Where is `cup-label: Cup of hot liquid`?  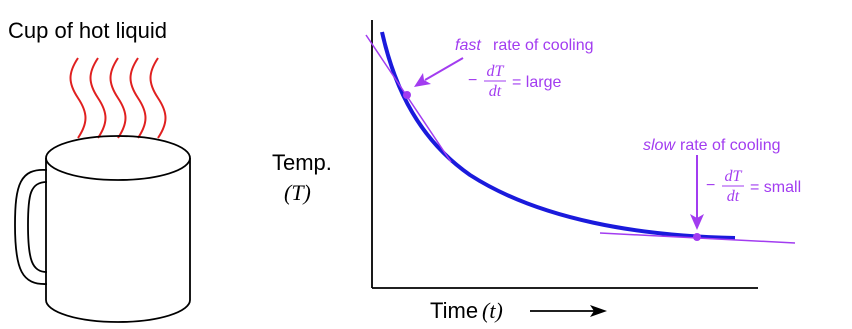
cup-label: Cup of hot liquid is located at coordinates (87, 30).